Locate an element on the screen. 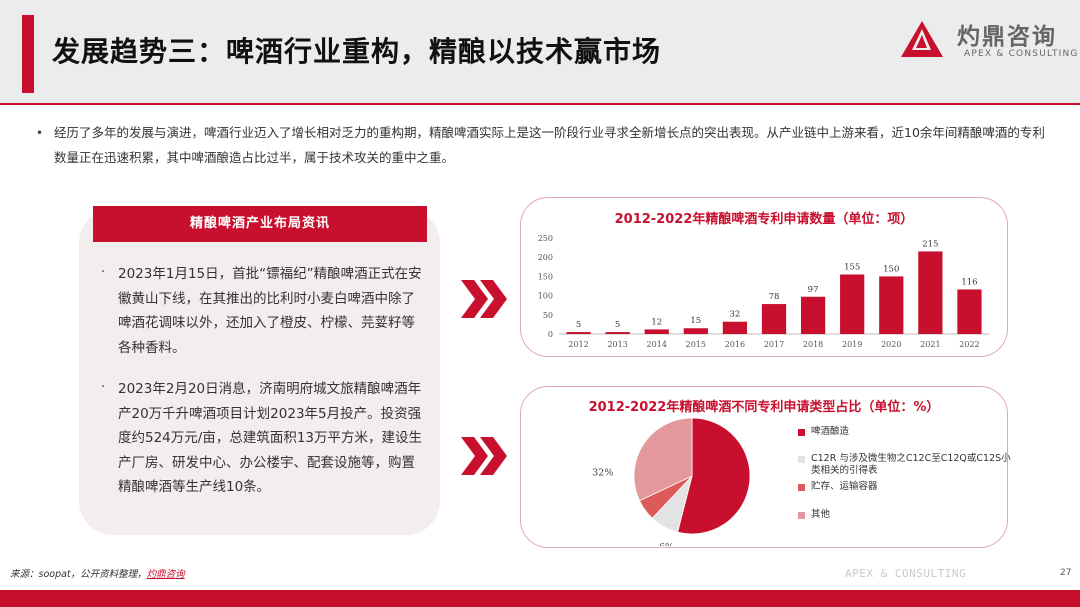 The image size is (1080, 607). legend-label: 其他 is located at coordinates (821, 514).